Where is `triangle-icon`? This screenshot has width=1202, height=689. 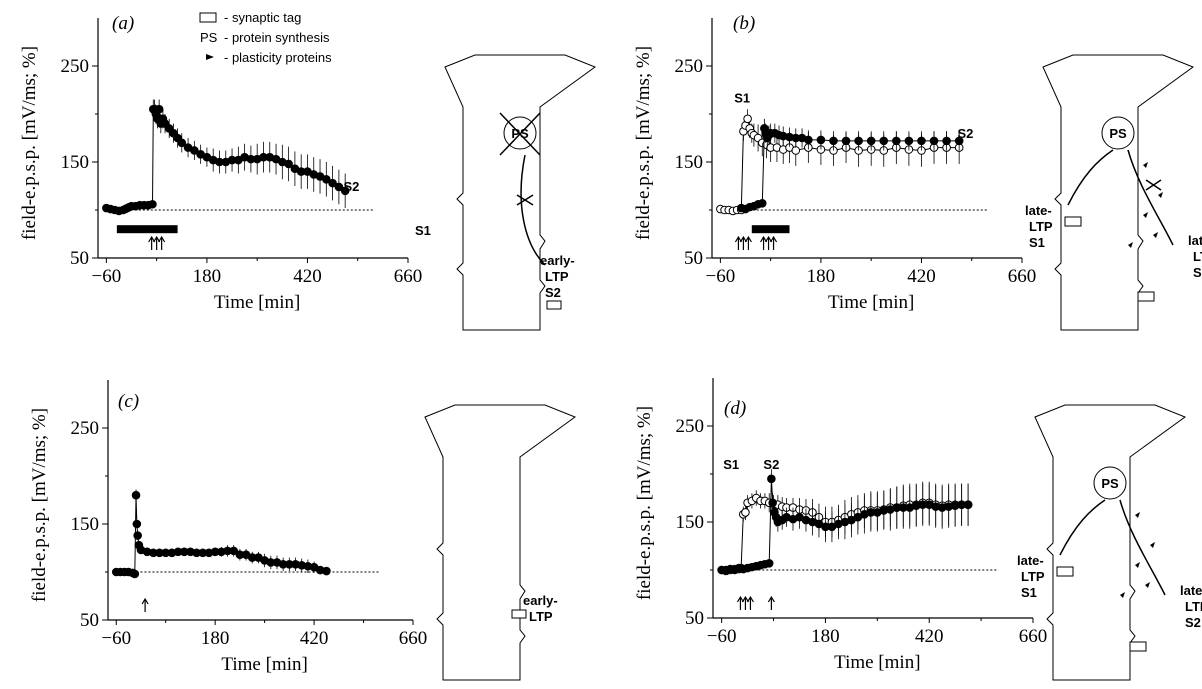 triangle-icon is located at coordinates (210, 57).